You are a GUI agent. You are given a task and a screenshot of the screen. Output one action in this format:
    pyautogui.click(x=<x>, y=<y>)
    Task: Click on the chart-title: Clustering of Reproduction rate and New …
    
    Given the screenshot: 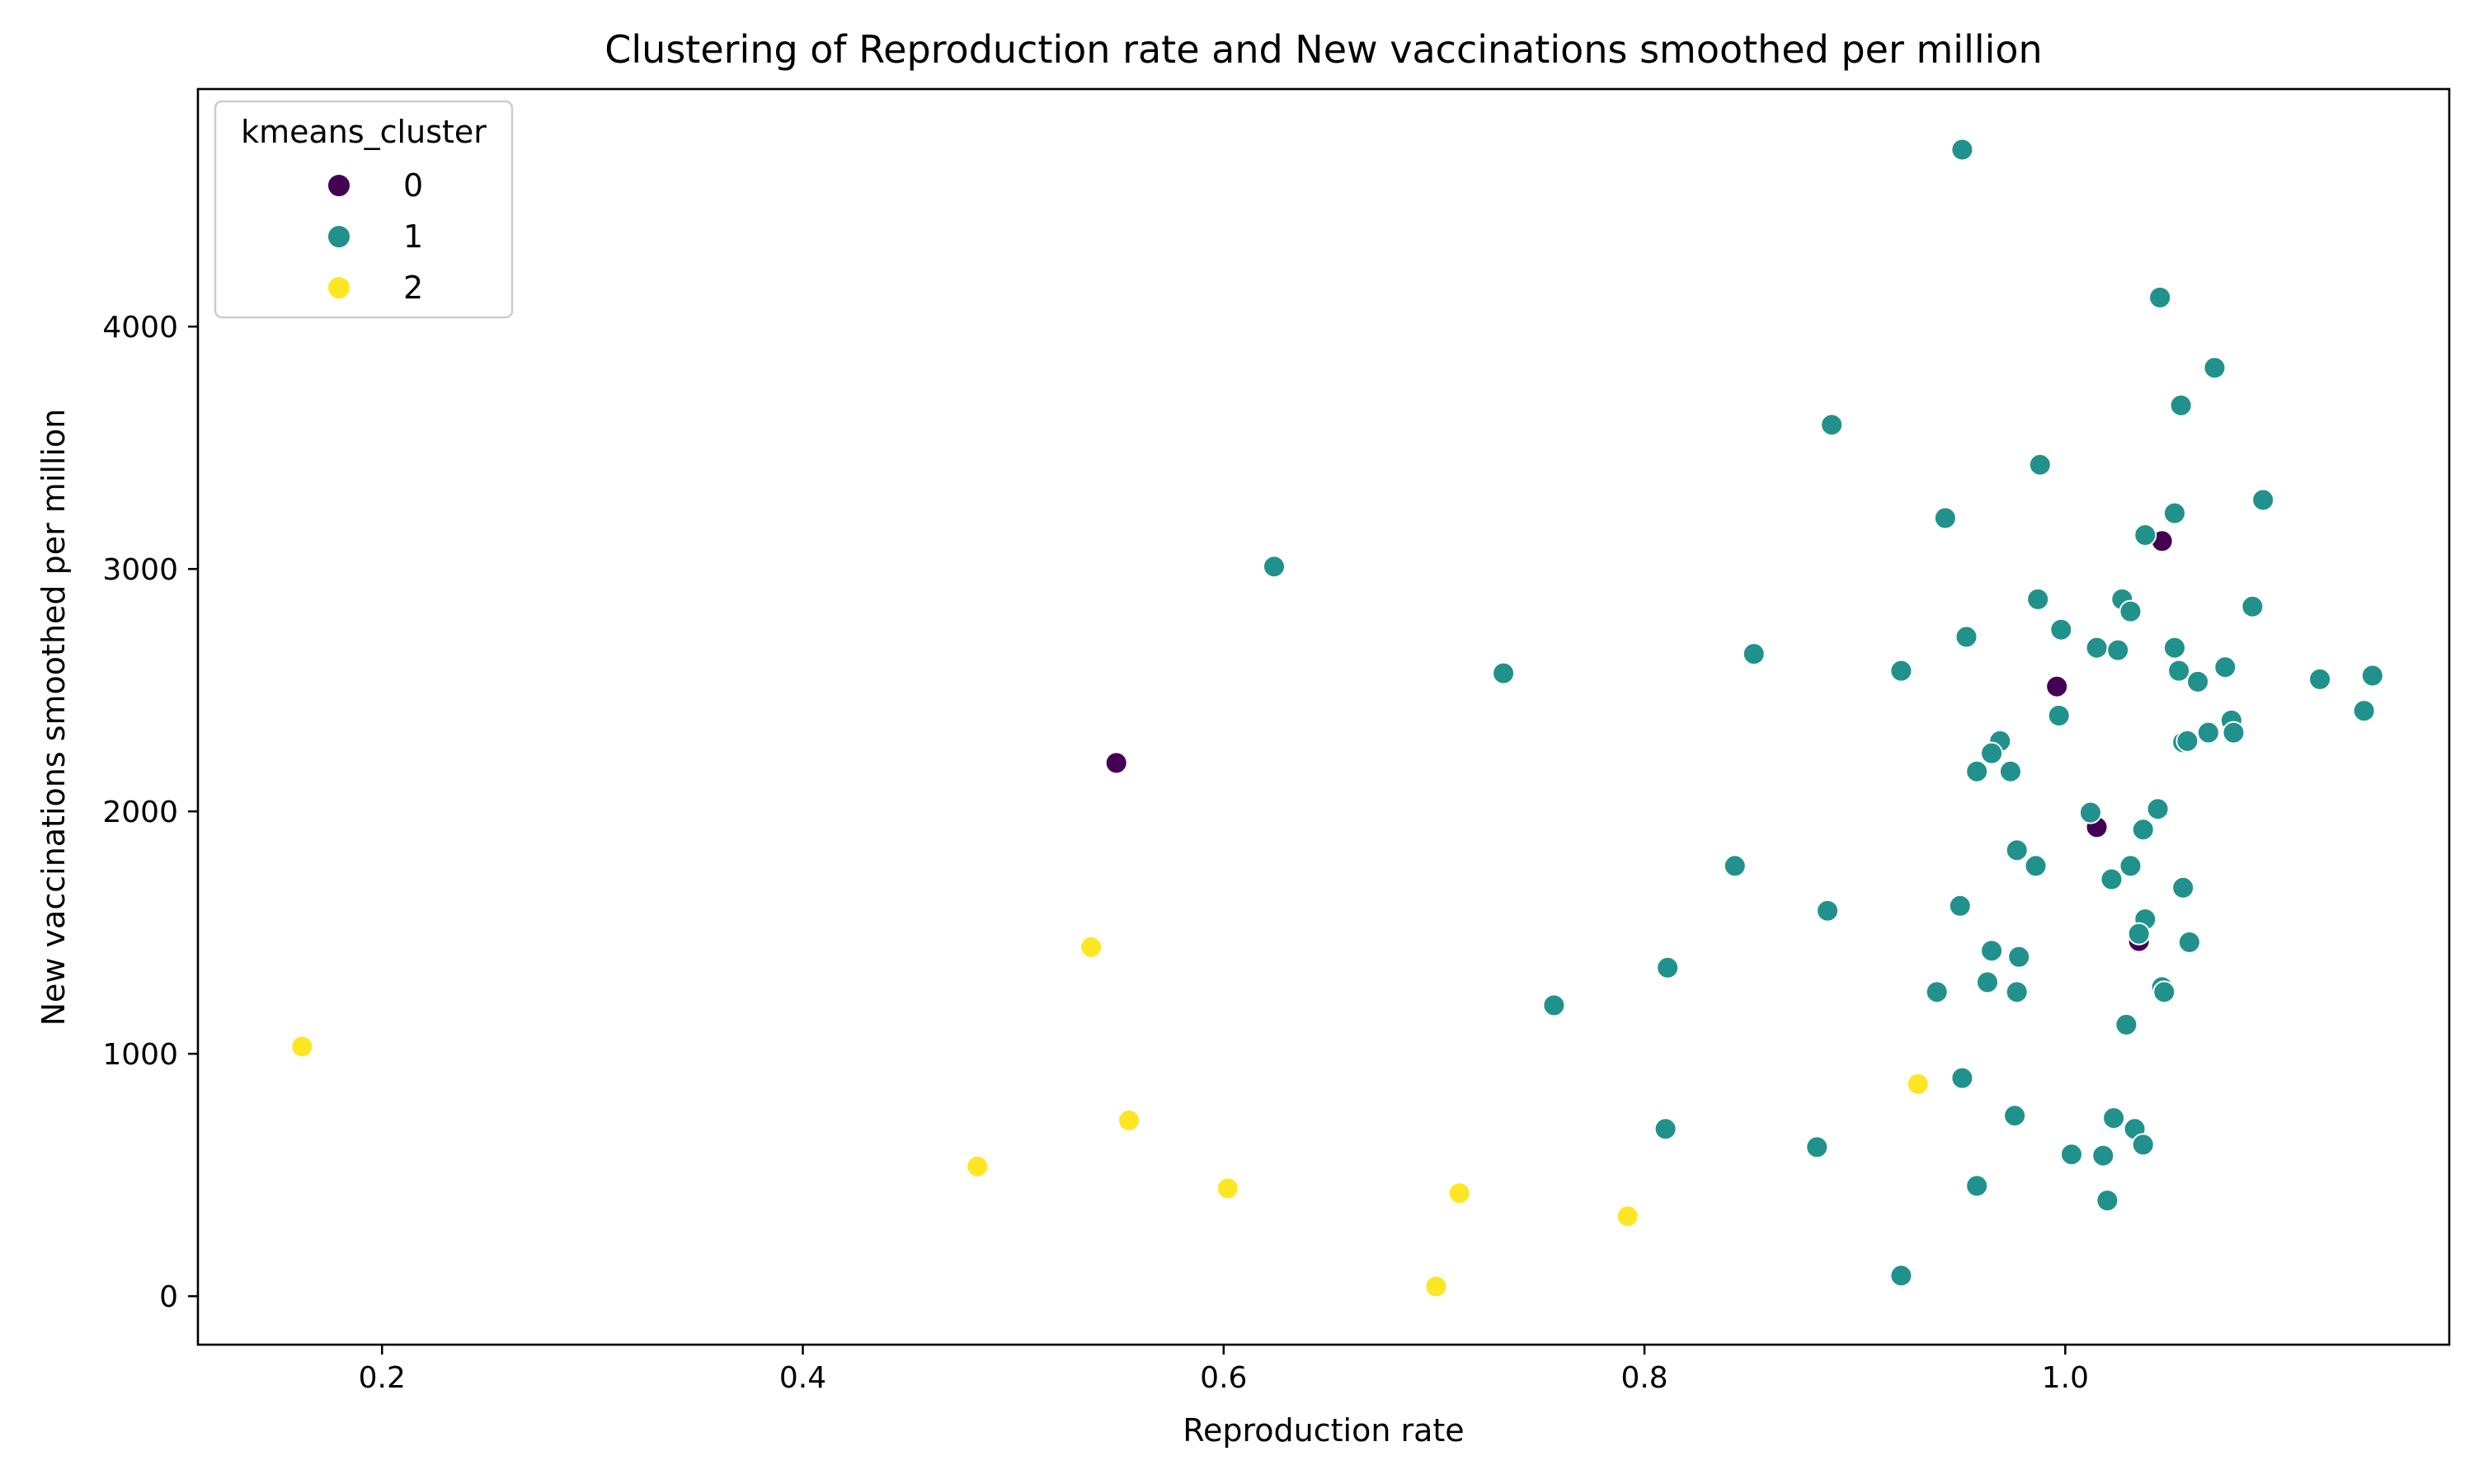 What is the action you would take?
    pyautogui.click(x=1323, y=49)
    